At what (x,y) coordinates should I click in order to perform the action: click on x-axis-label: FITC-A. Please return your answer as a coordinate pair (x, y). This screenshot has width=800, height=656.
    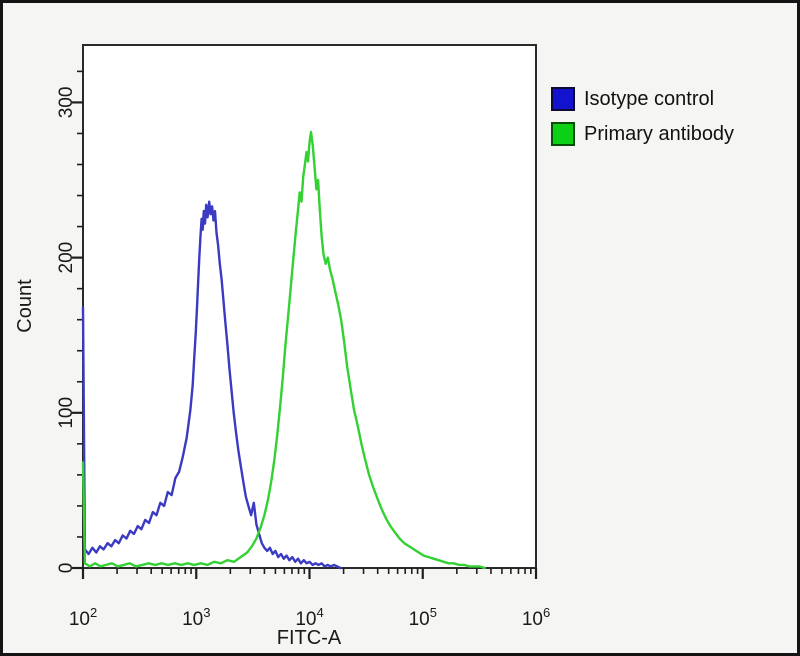
    Looking at the image, I should click on (309, 638).